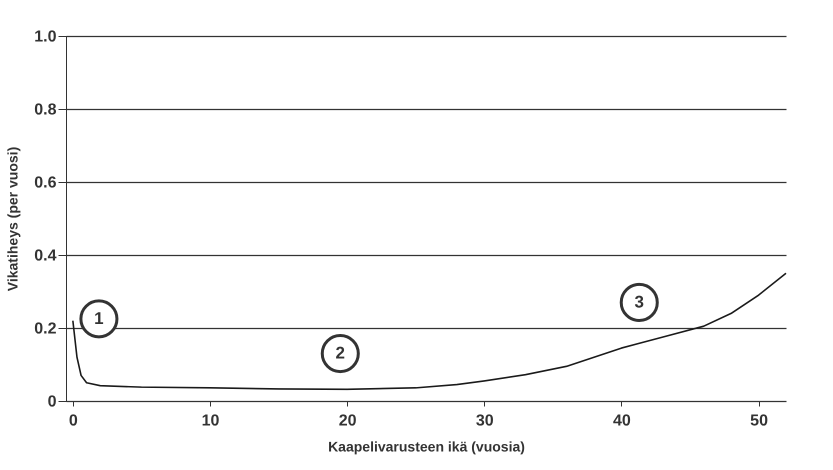 The height and width of the screenshot is (470, 833). What do you see at coordinates (52, 402) in the screenshot?
I see `y-tick-label: 0` at bounding box center [52, 402].